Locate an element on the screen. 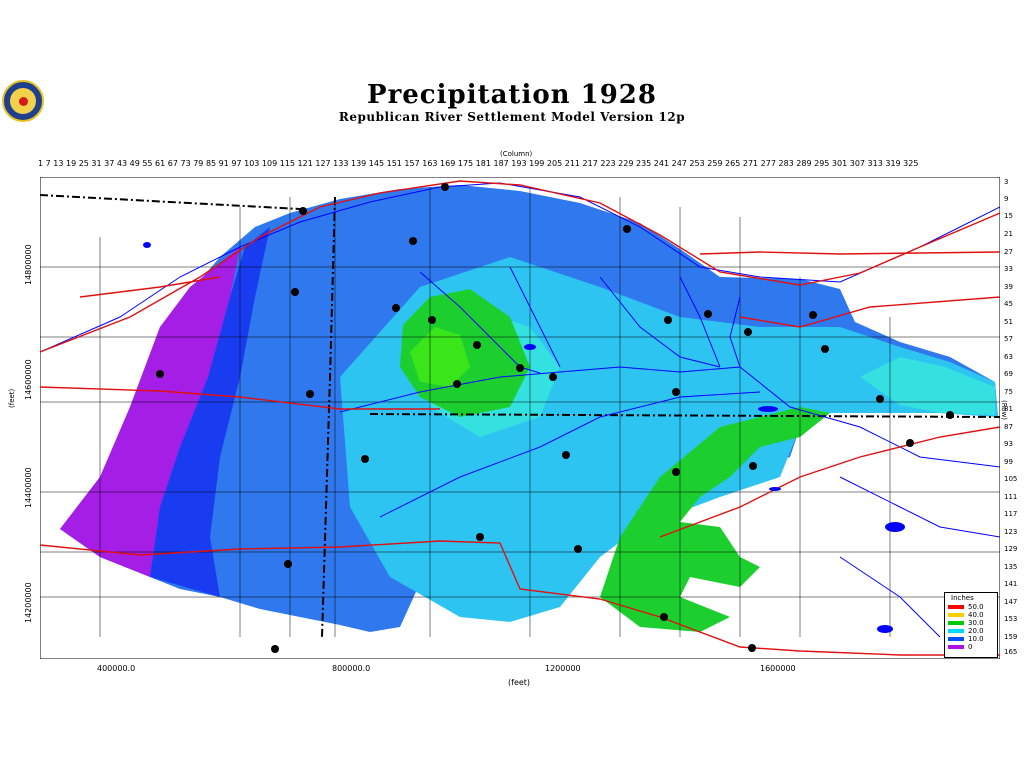 The width and height of the screenshot is (1024, 768). row-tick-label: 69 is located at coordinates (1008, 374).